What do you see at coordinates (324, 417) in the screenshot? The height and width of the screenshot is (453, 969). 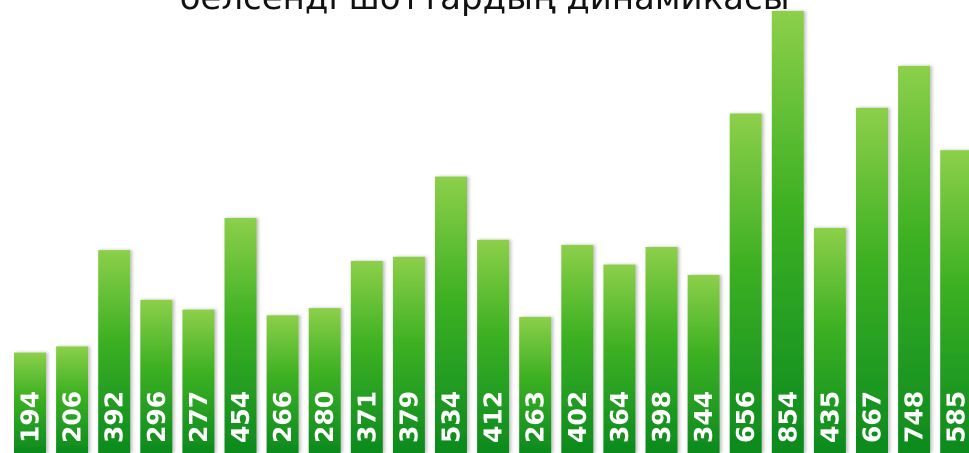 I see `bar-value-label: 280` at bounding box center [324, 417].